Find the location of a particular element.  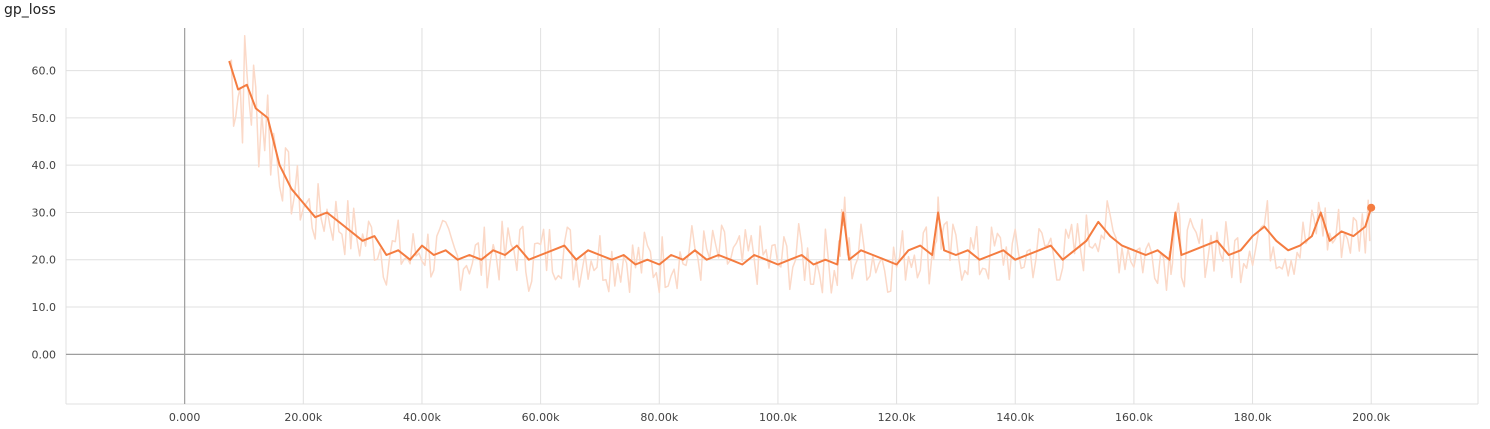

x-tick-label: 80.00k is located at coordinates (659, 417).